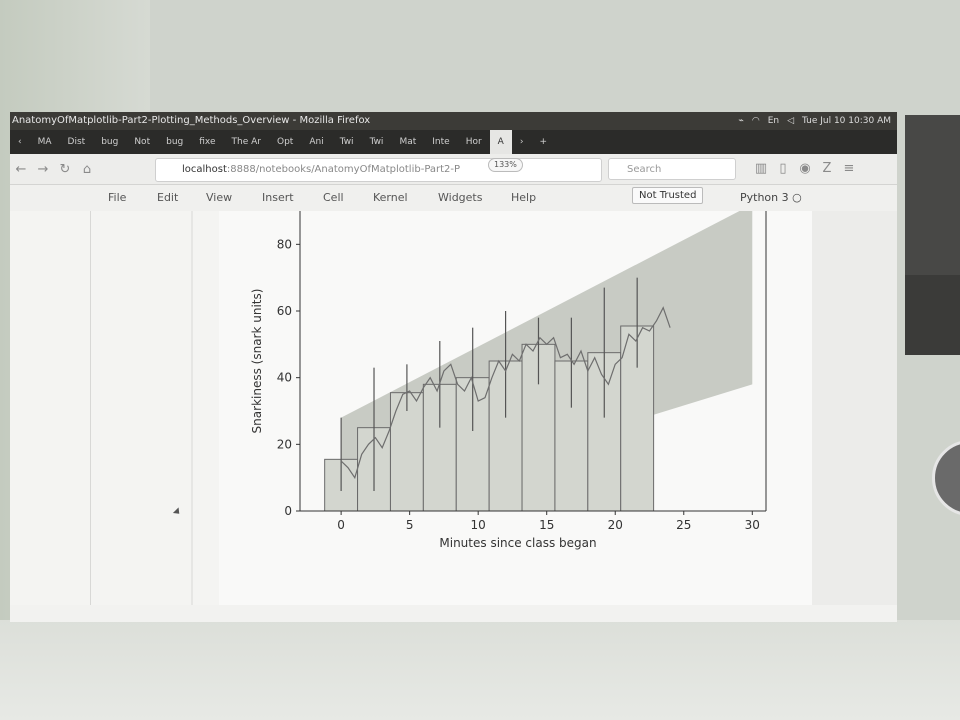 This screenshot has height=720, width=960. Describe the element at coordinates (480, 670) in the screenshot. I see `background-bottom` at that location.